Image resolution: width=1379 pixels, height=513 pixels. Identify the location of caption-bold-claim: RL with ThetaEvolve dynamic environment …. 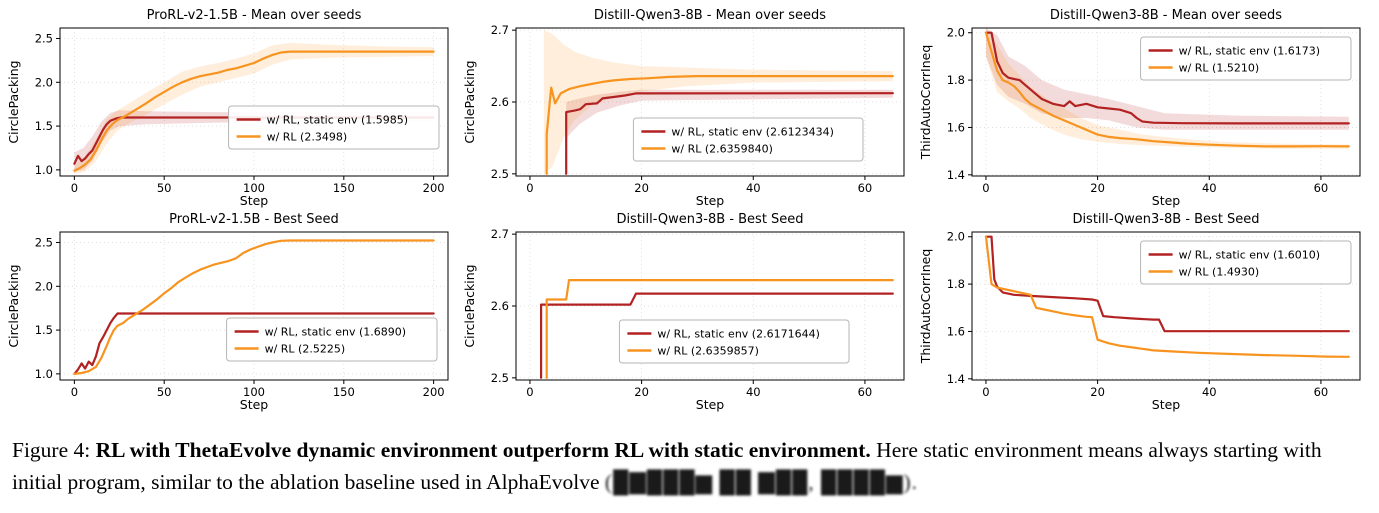
(483, 450).